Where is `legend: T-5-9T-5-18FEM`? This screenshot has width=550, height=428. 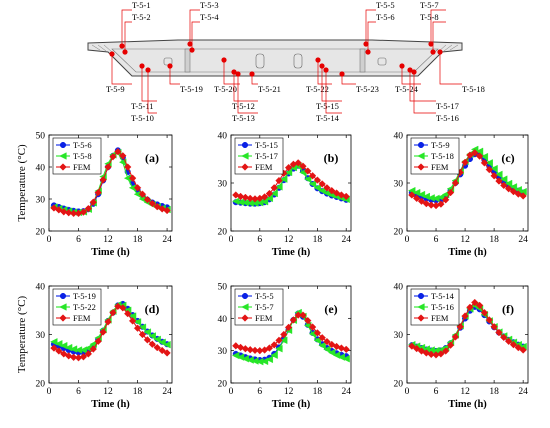 legend: T-5-9T-5-18FEM is located at coordinates (435, 156).